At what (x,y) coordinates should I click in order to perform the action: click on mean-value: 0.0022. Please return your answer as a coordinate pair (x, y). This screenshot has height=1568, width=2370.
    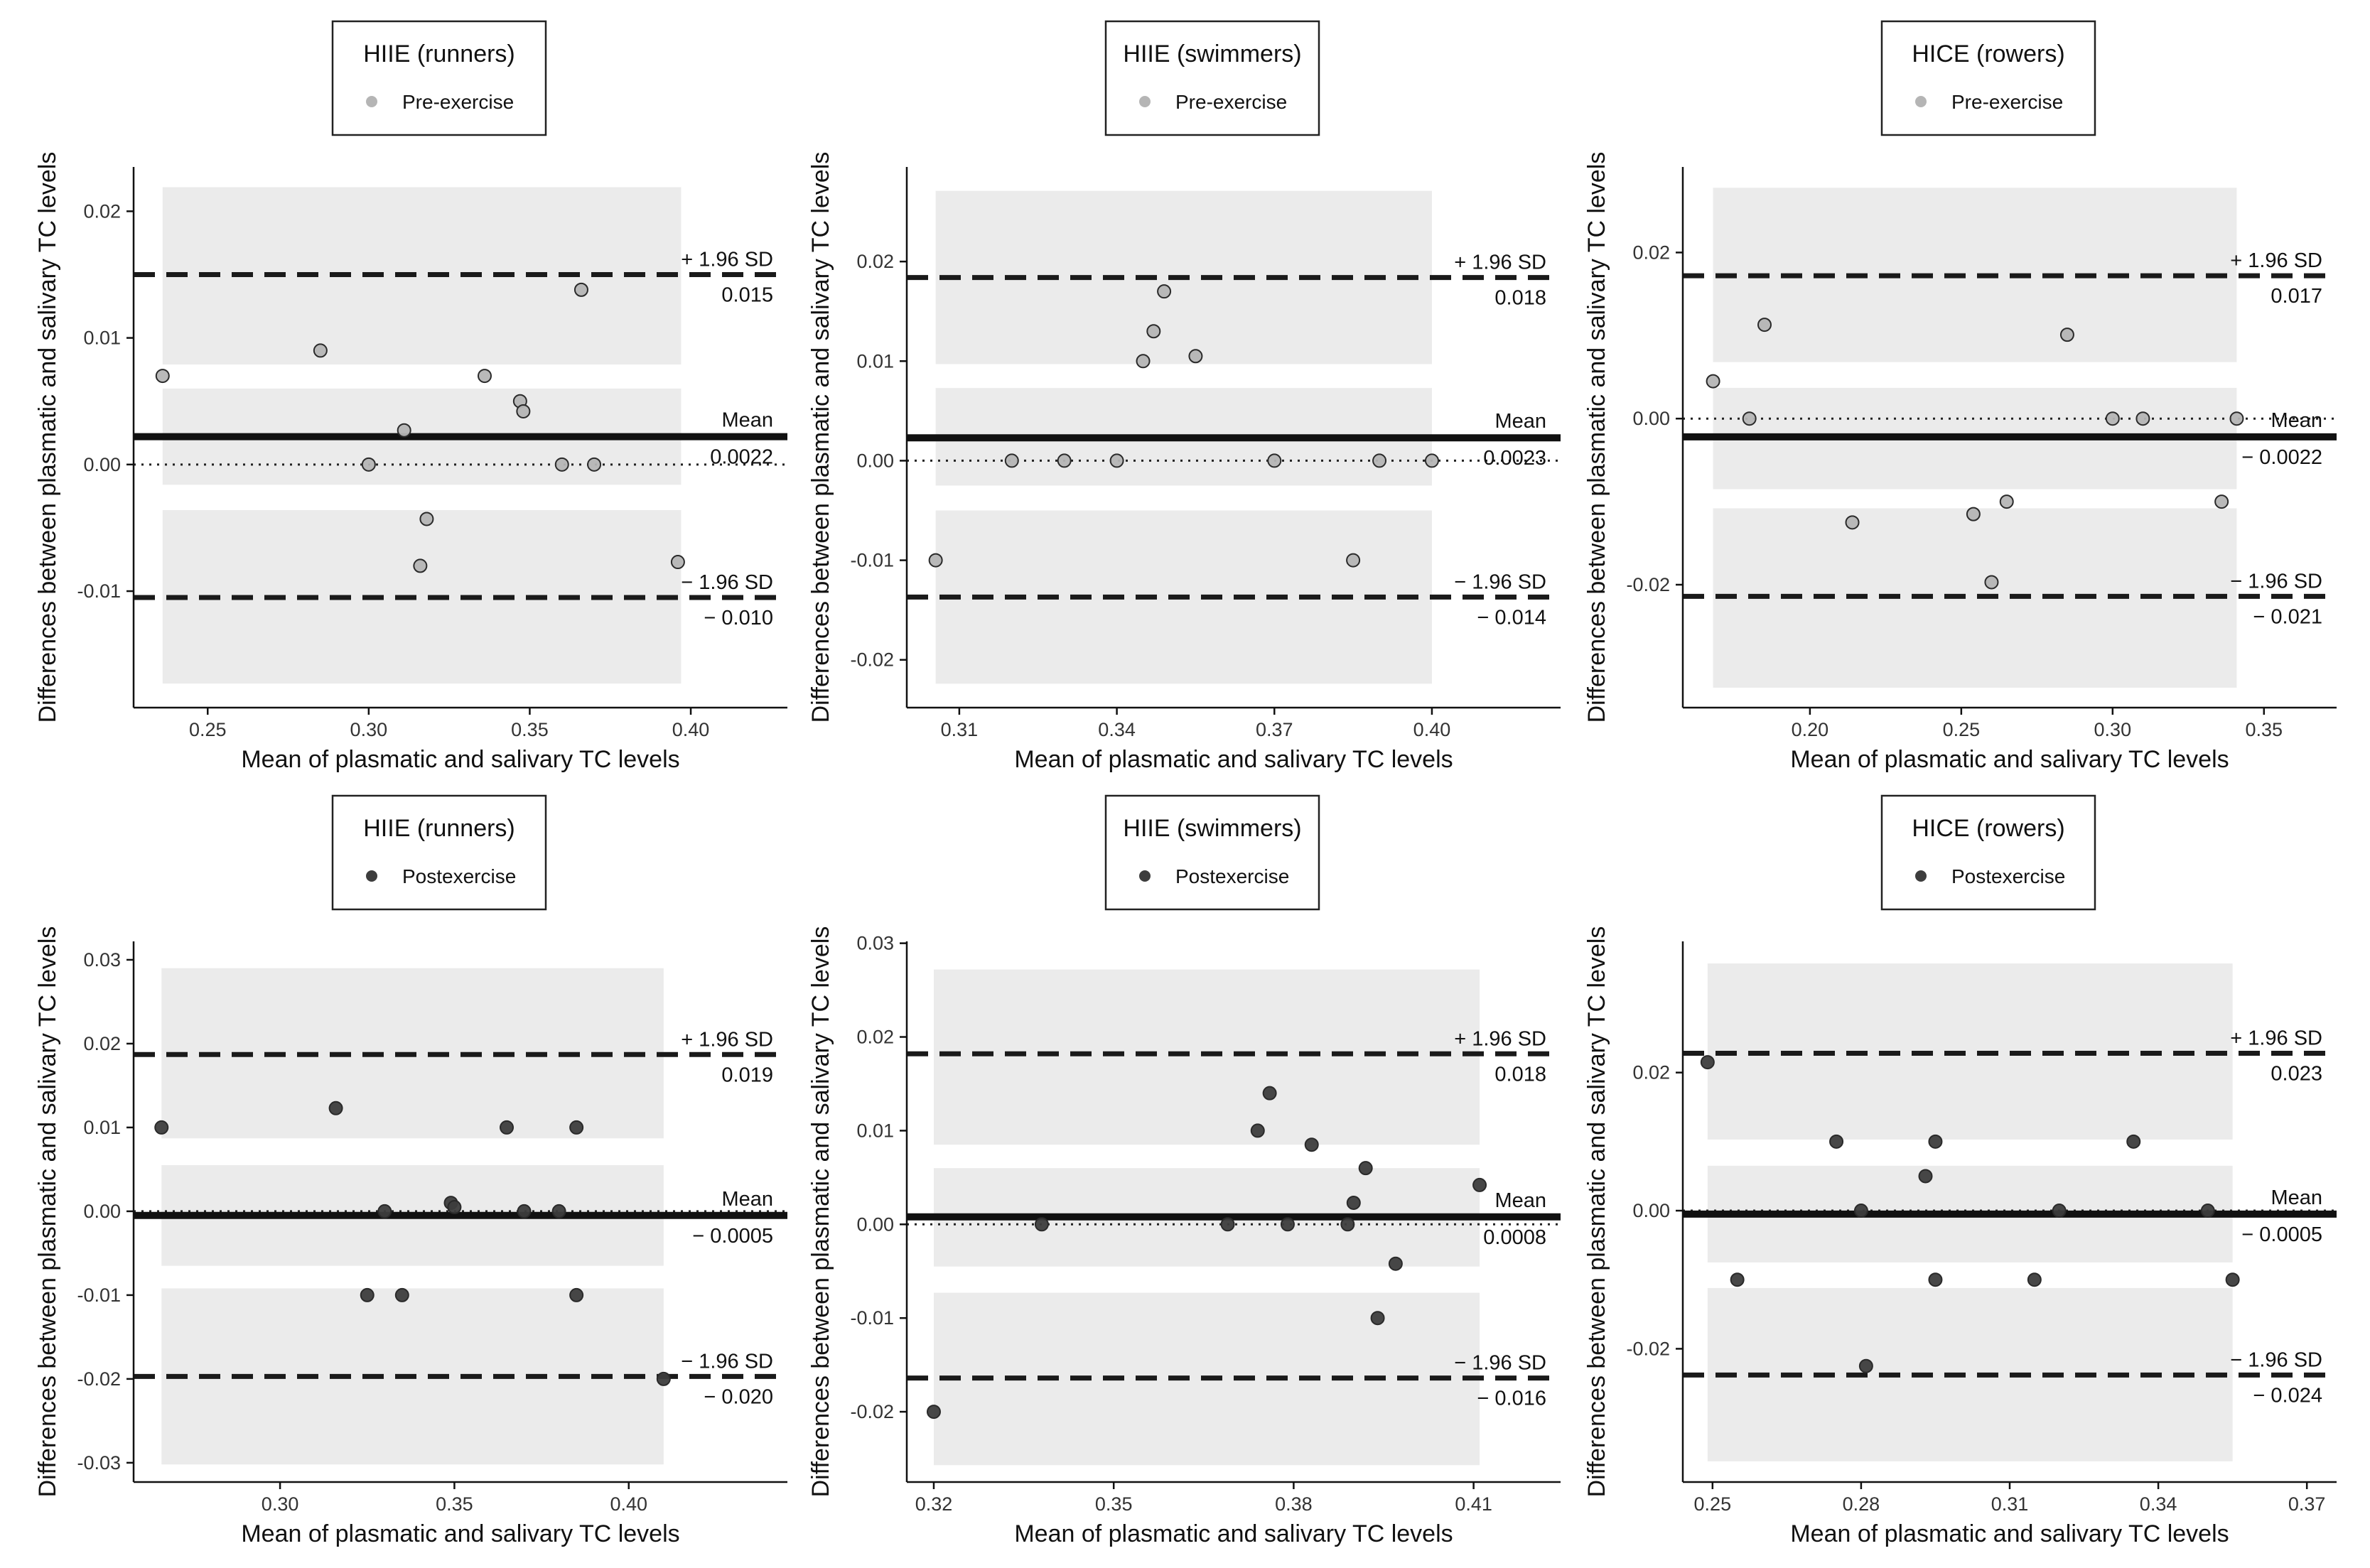
    Looking at the image, I should click on (741, 458).